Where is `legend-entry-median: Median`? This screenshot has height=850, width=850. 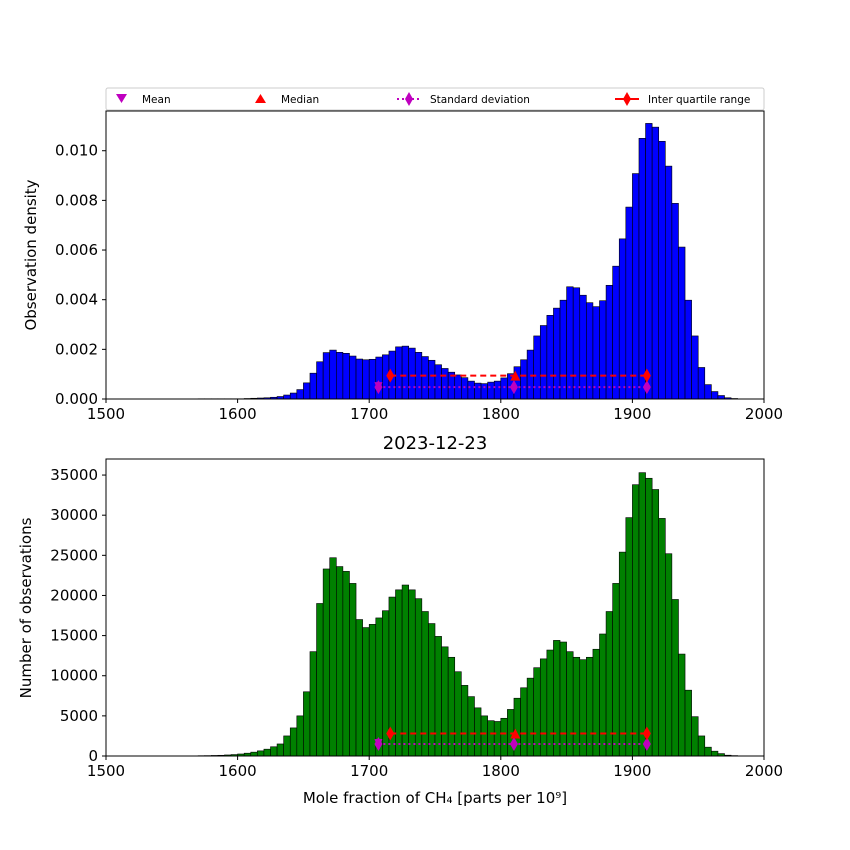
legend-entry-median: Median is located at coordinates (287, 100).